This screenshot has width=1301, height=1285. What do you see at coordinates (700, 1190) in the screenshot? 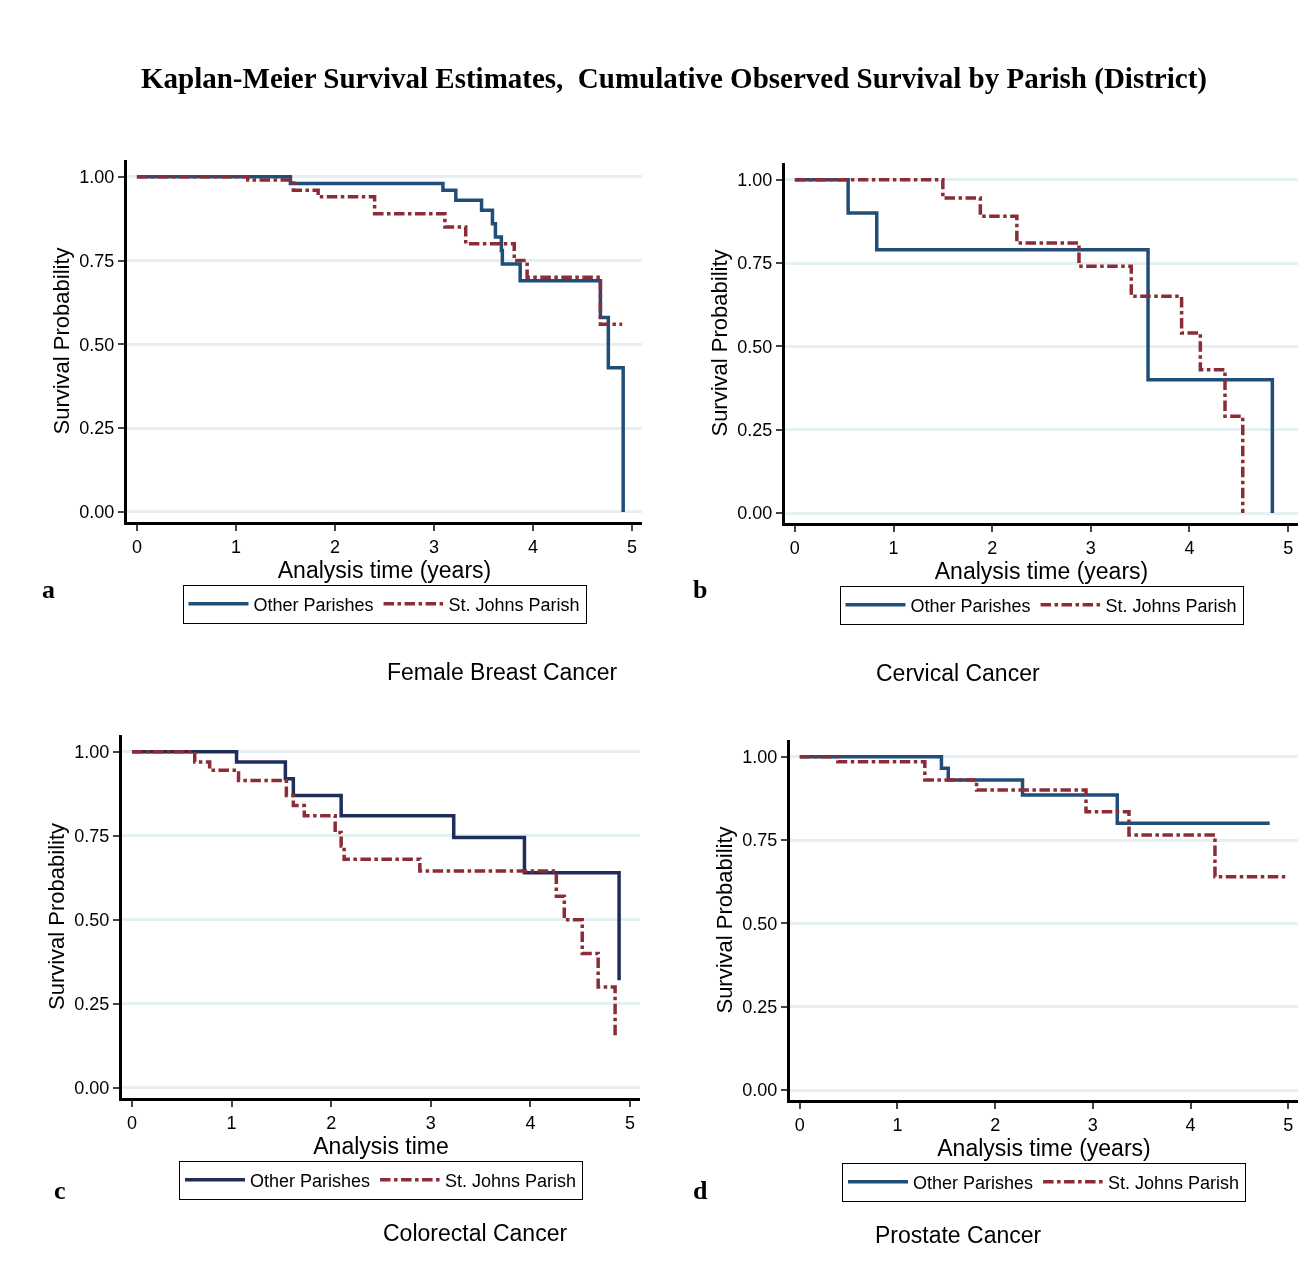
I see `text: d` at bounding box center [700, 1190].